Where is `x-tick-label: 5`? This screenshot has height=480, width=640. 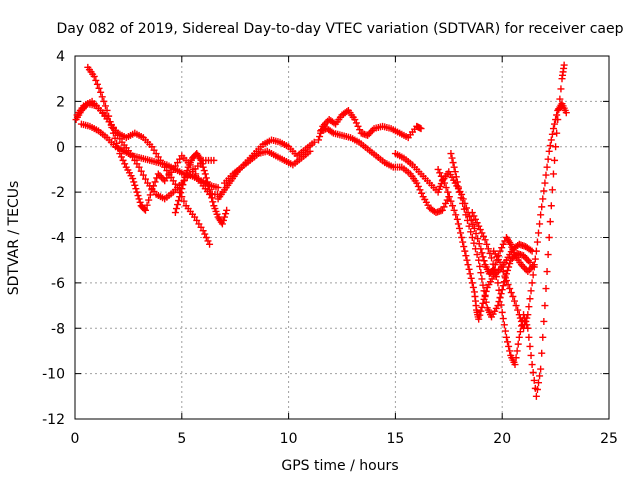
x-tick-label: 5 is located at coordinates (181, 439).